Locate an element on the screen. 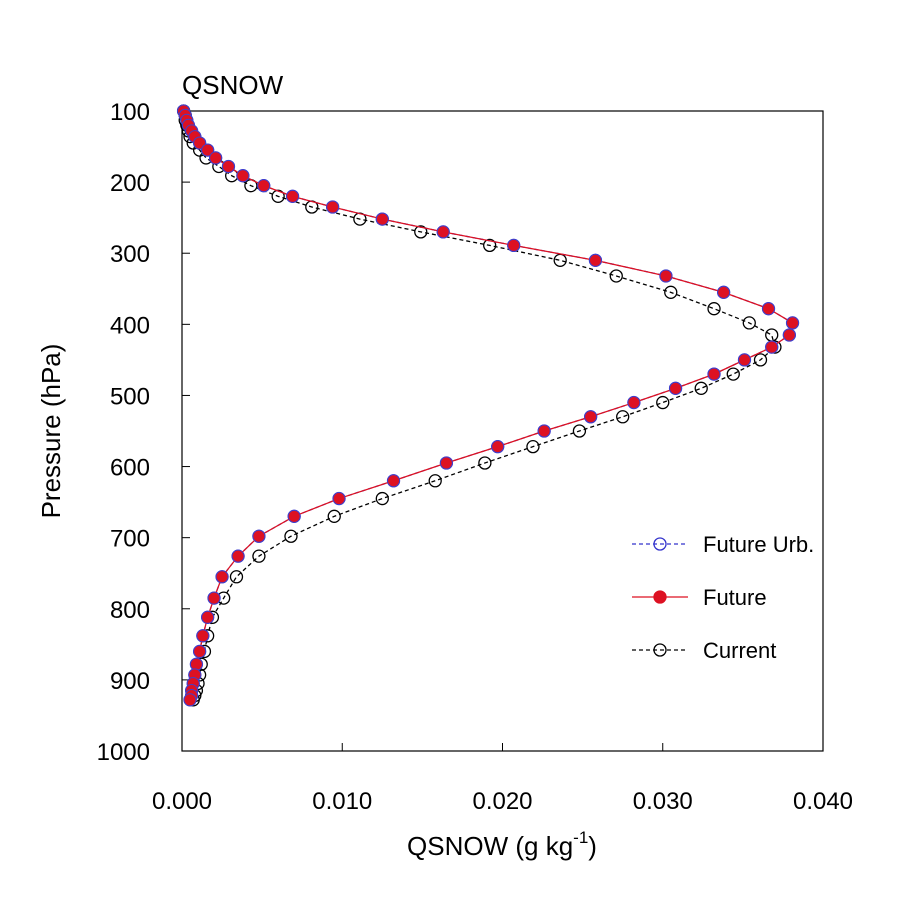 The height and width of the screenshot is (900, 900). y-tick-label: 500 is located at coordinates (130, 396).